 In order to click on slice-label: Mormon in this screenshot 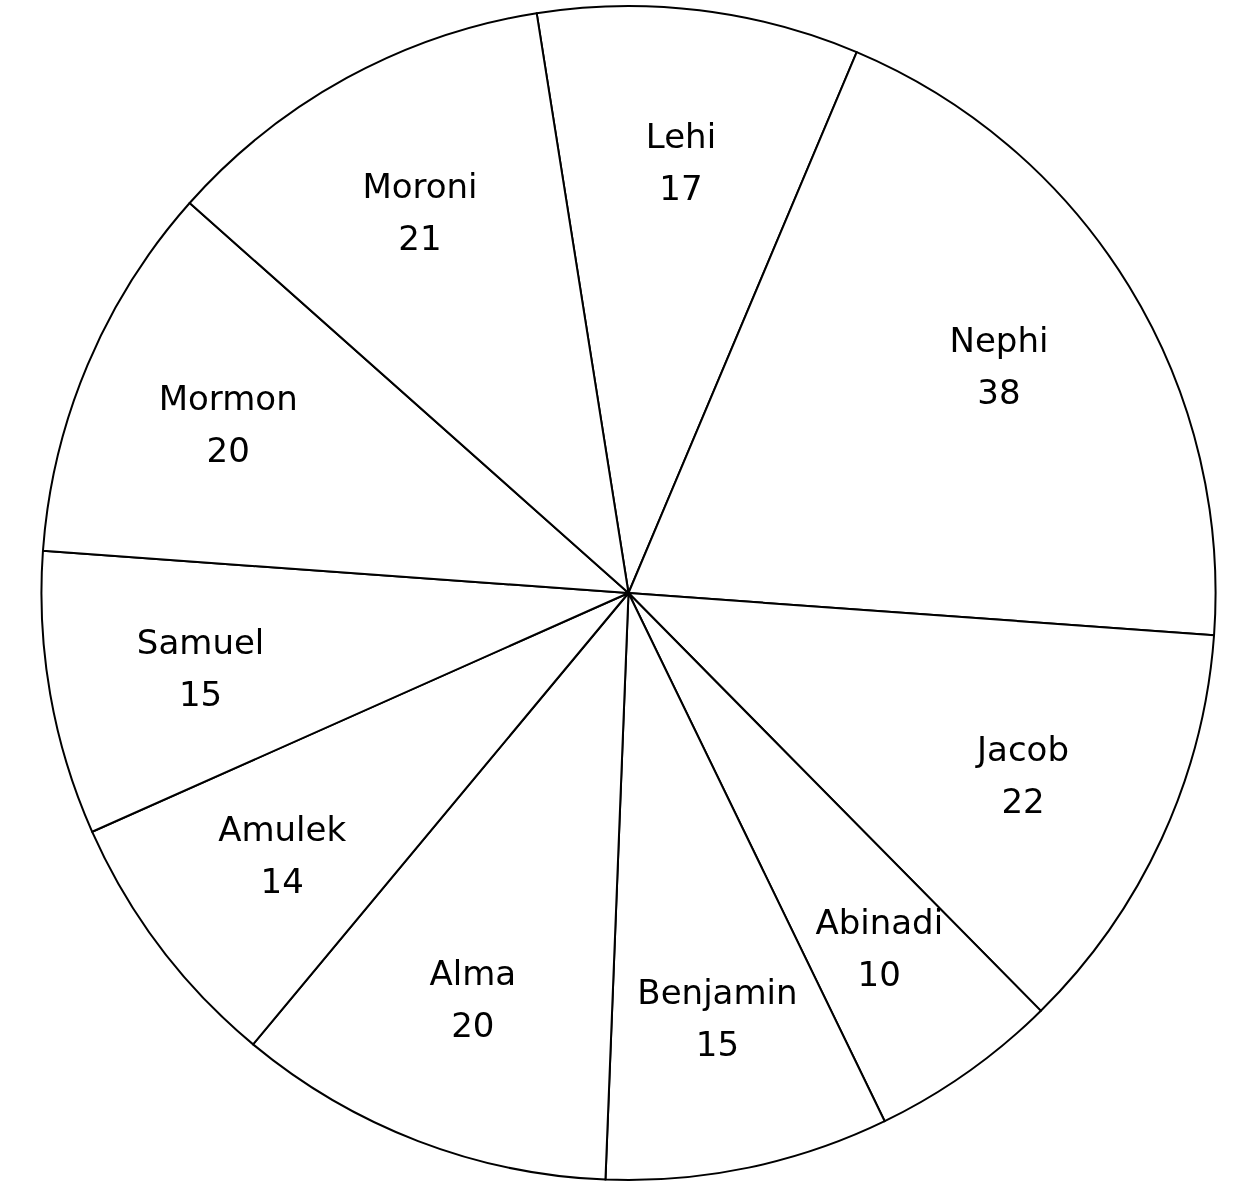, I will do `click(228, 398)`.